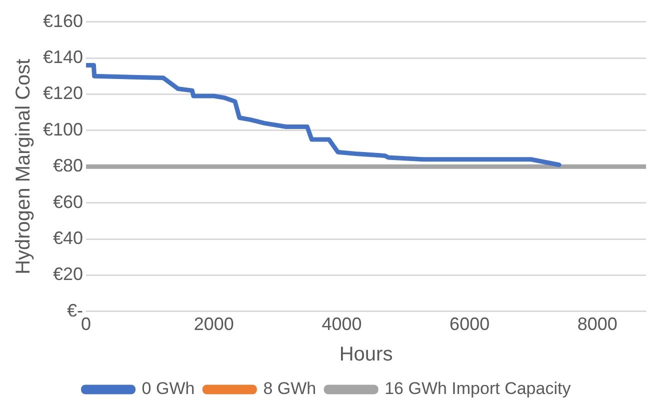  I want to click on y-tick-label: €-, so click(75, 310).